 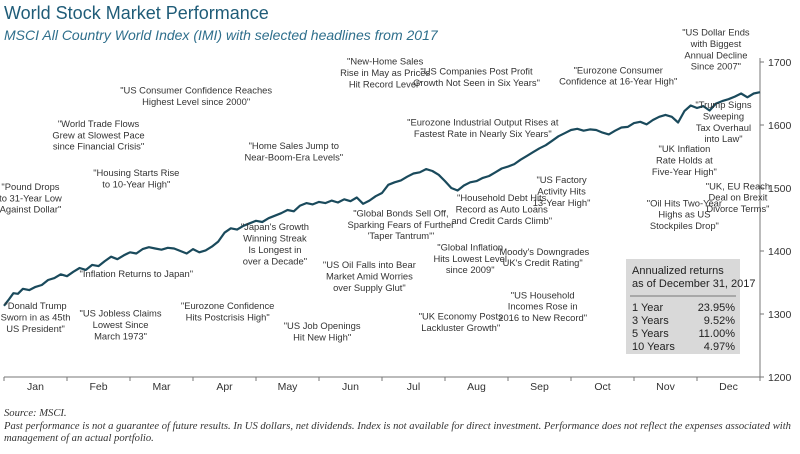 What do you see at coordinates (716, 32) in the screenshot?
I see `annotation-line: "US Dollar Ends` at bounding box center [716, 32].